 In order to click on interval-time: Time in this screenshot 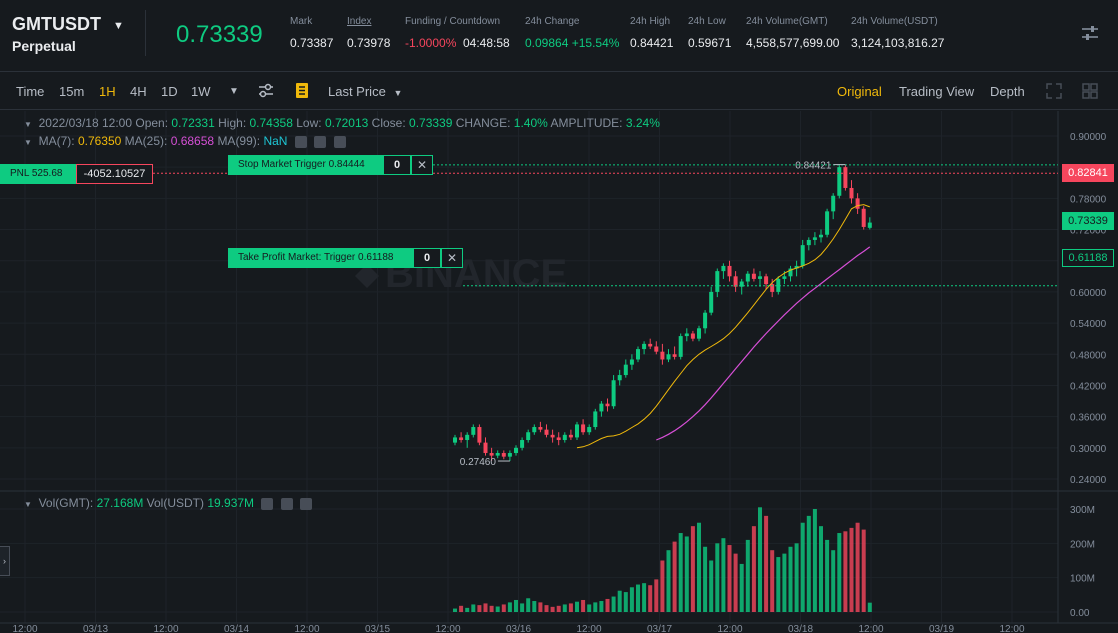, I will do `click(30, 91)`.